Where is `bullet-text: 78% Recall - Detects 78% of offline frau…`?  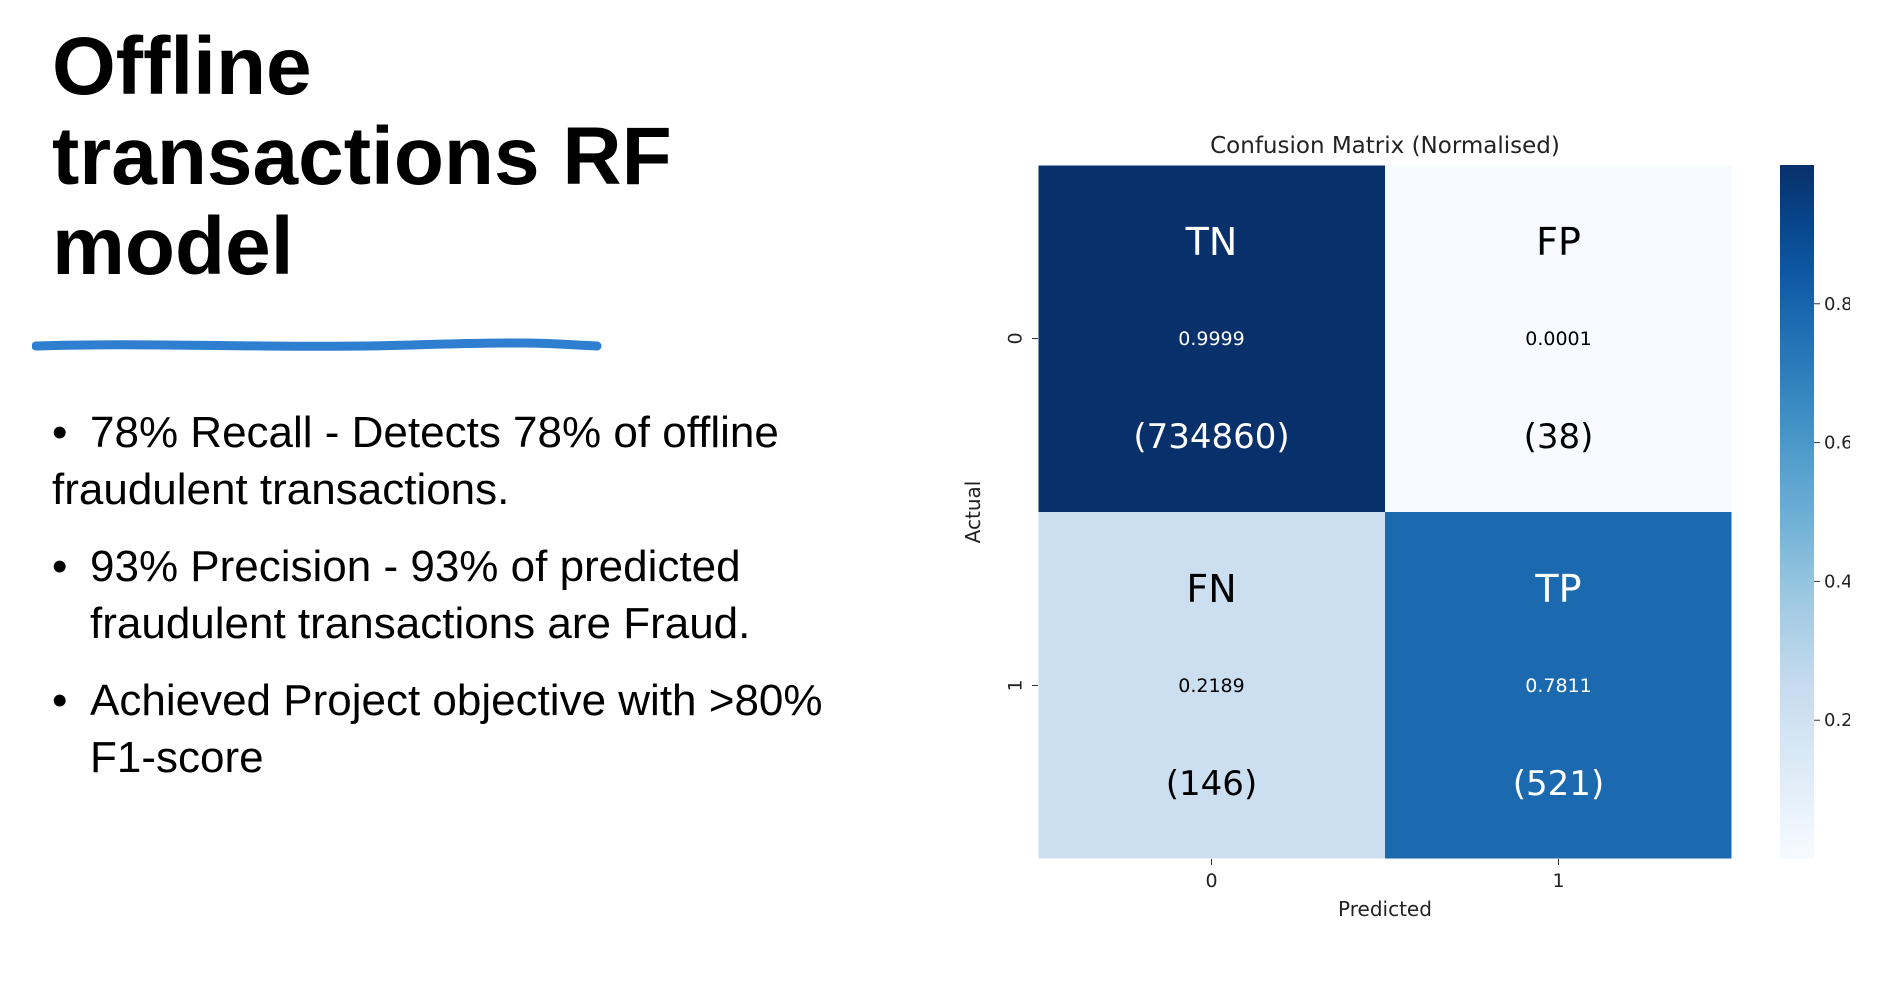
bullet-text: 78% Recall - Detects 78% of offline frau… is located at coordinates (415, 461).